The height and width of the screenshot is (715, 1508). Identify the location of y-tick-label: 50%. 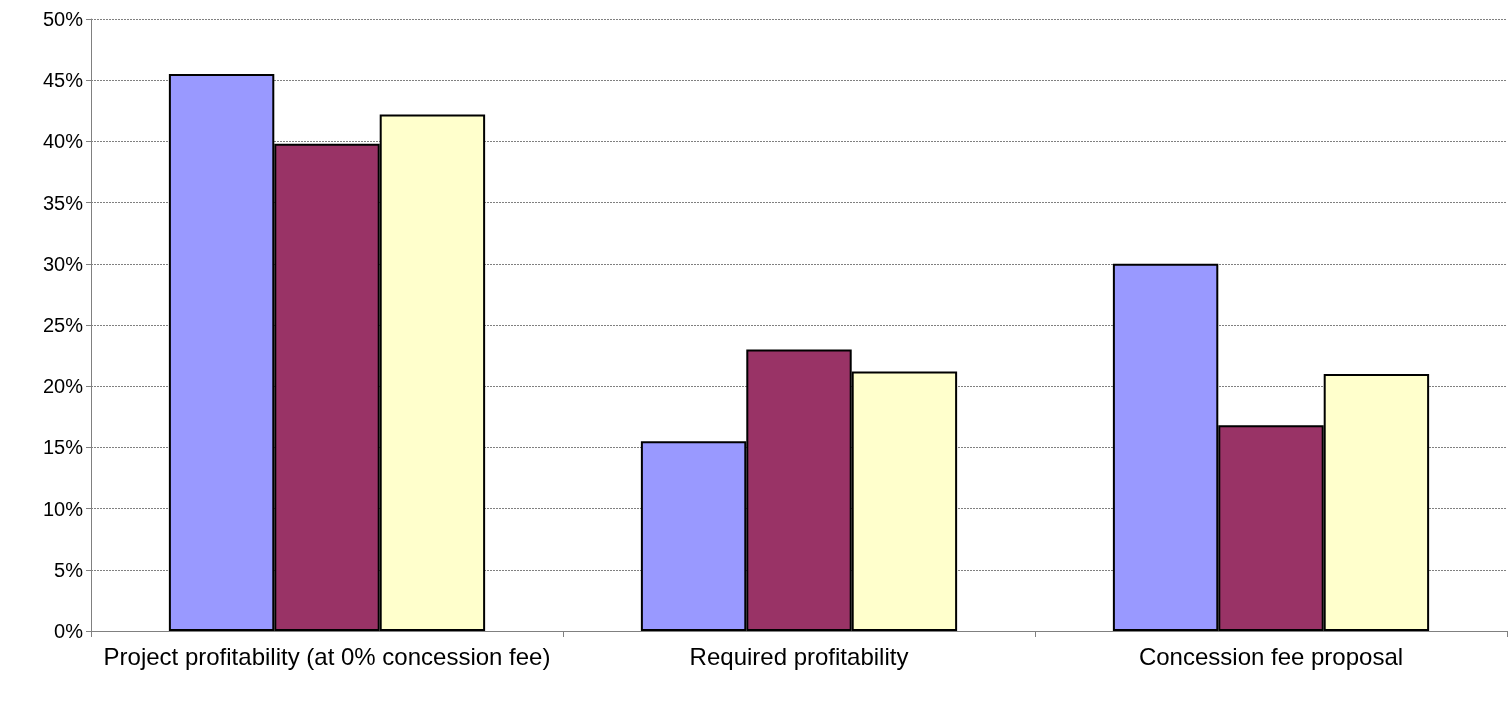
(63, 19).